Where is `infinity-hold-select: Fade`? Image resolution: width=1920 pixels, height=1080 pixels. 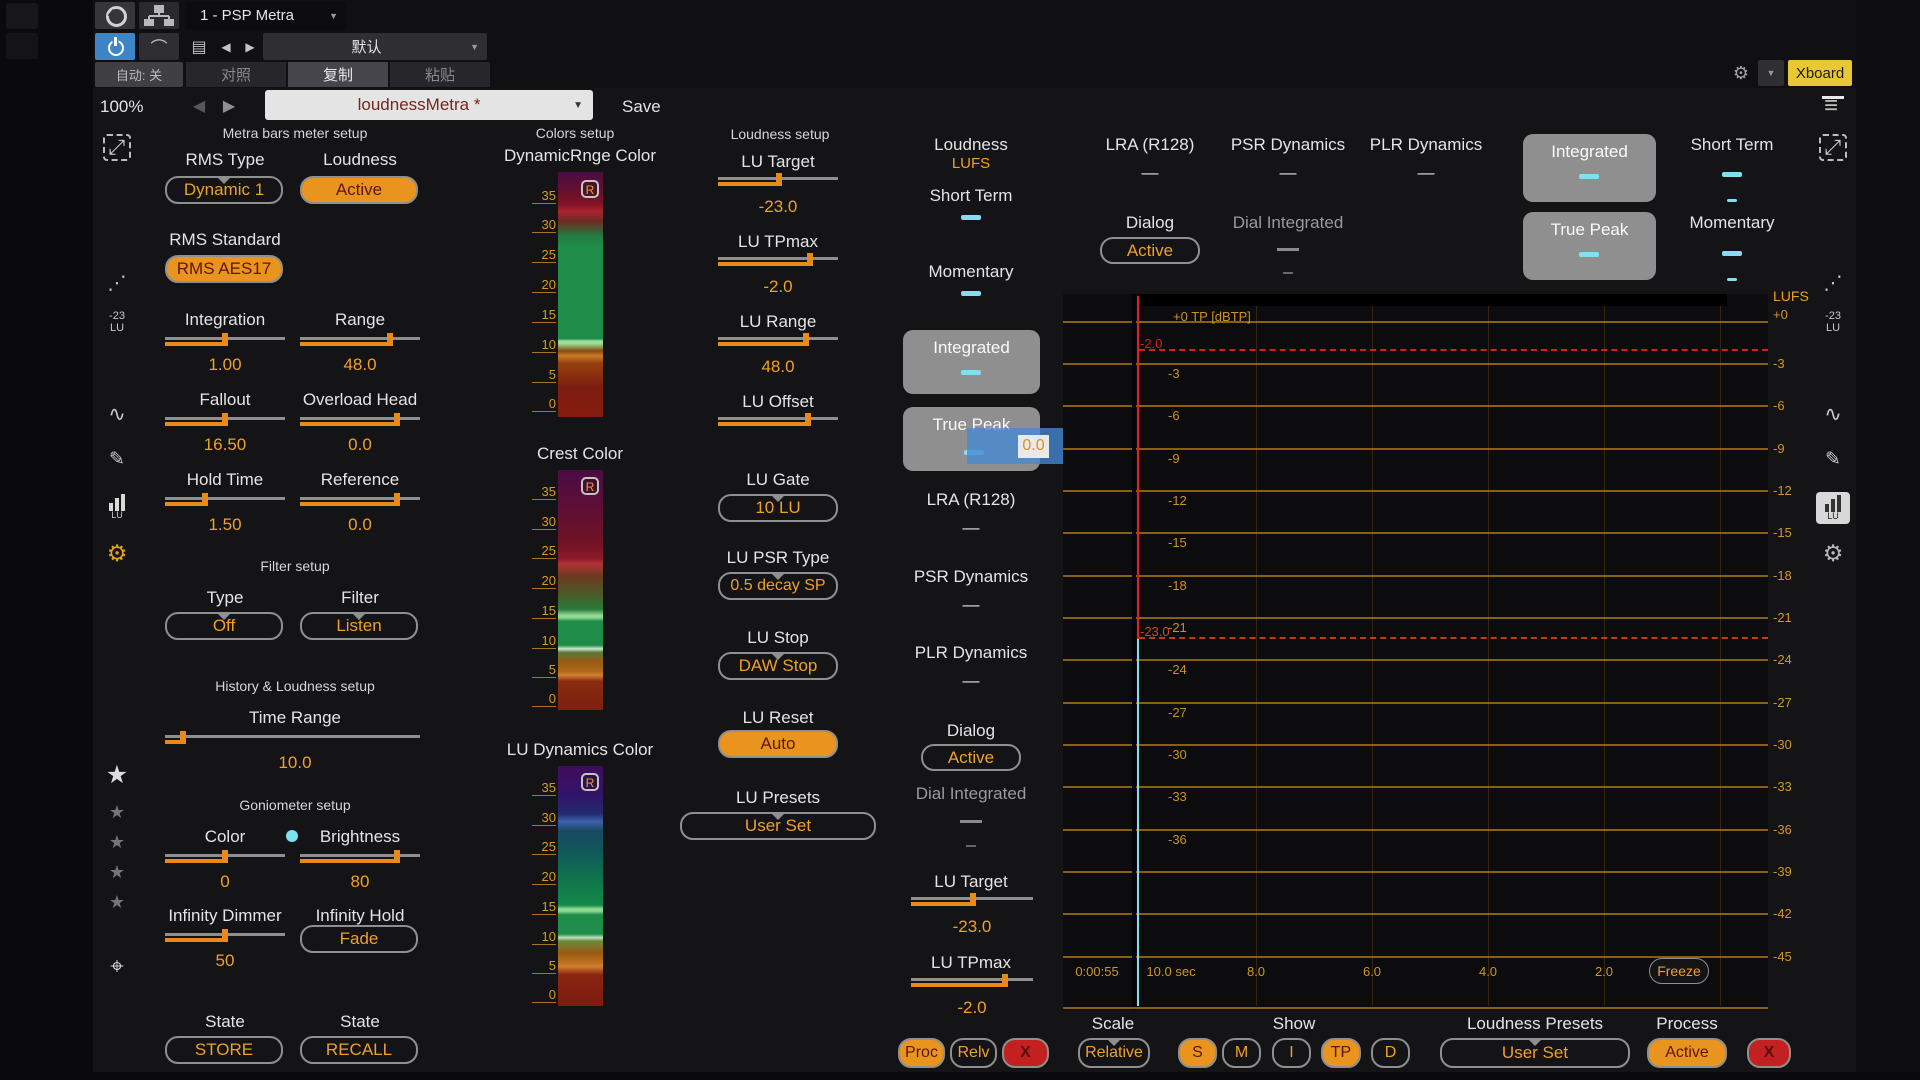
infinity-hold-select: Fade is located at coordinates (359, 939).